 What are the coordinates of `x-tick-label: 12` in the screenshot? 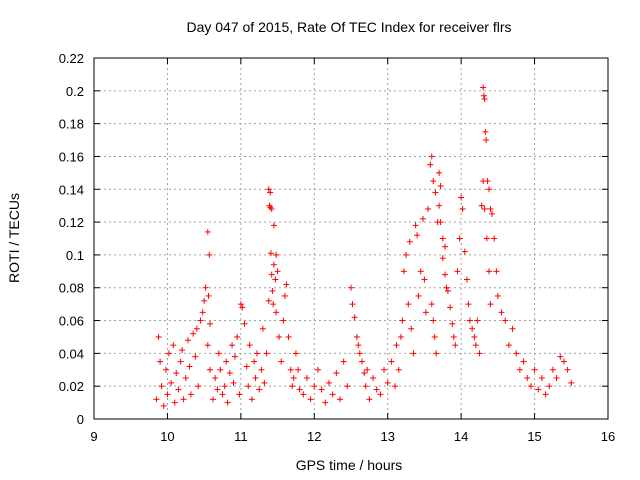 It's located at (314, 436).